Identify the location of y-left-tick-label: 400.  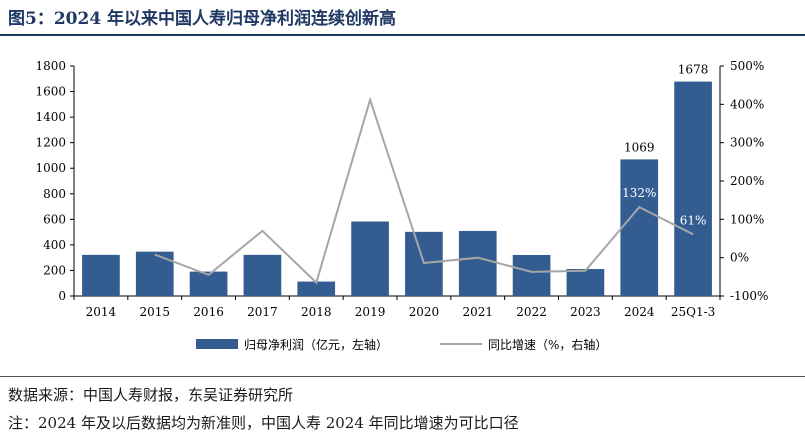
(54, 245).